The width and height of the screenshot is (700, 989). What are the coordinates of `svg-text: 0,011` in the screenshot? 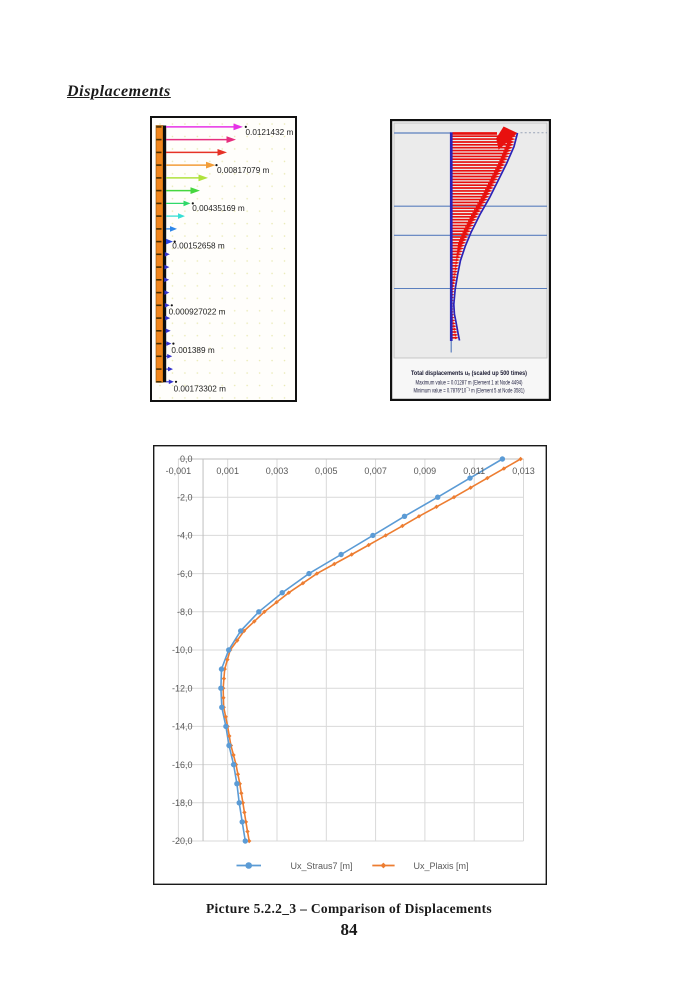 It's located at (474, 471).